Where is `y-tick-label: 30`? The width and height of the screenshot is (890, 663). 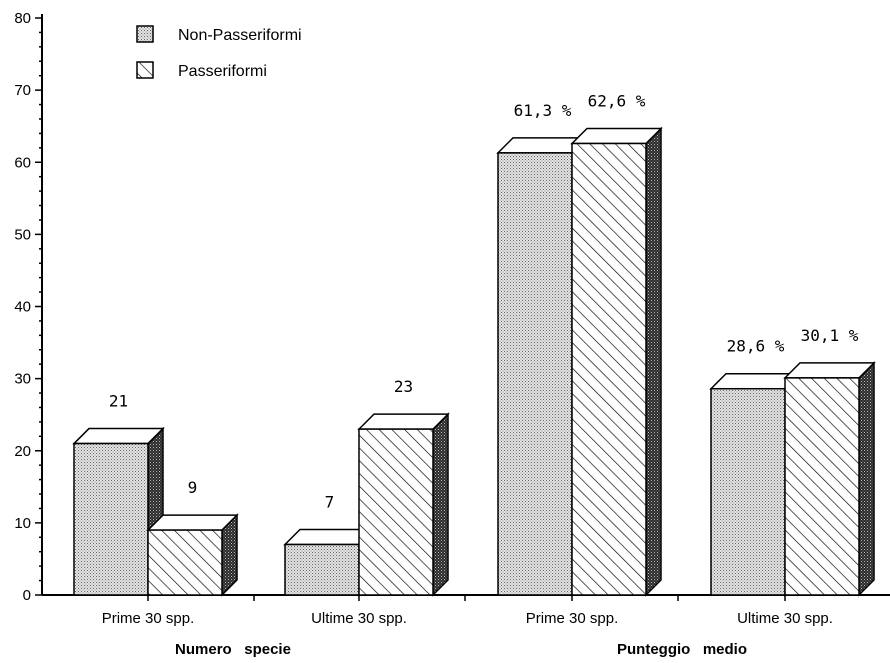 y-tick-label: 30 is located at coordinates (22, 379).